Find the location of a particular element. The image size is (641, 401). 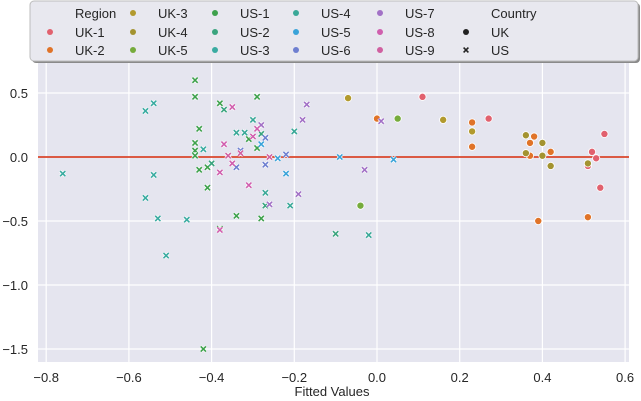

legend-label: UK-1 is located at coordinates (90, 32).